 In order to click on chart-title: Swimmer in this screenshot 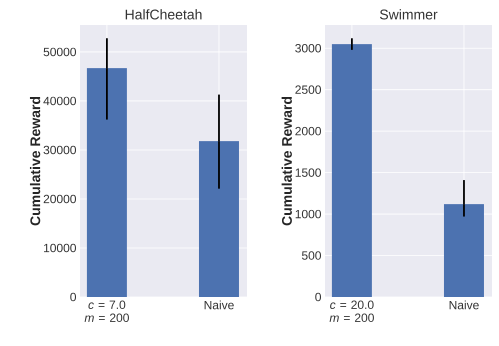, I will do `click(409, 14)`.